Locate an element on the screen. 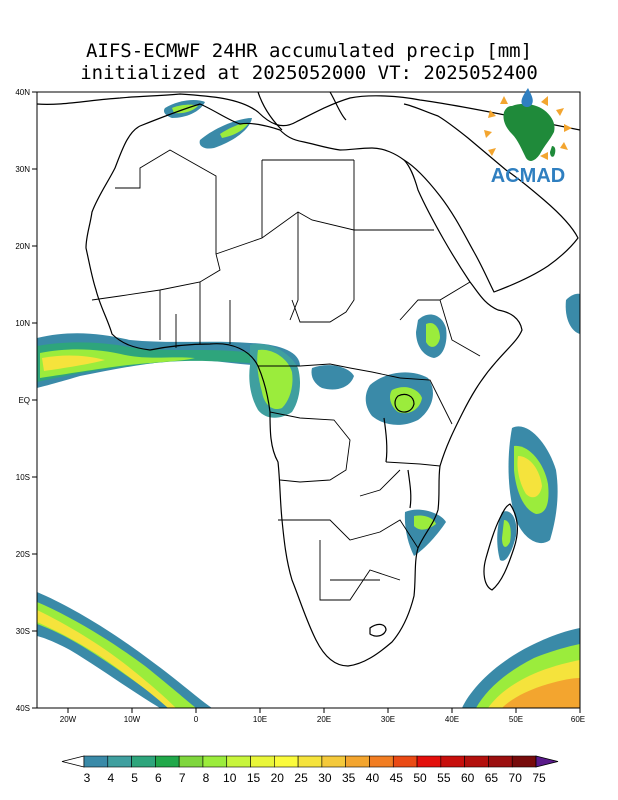 This screenshot has width=618, height=800. colorbar-label: 25 is located at coordinates (301, 778).